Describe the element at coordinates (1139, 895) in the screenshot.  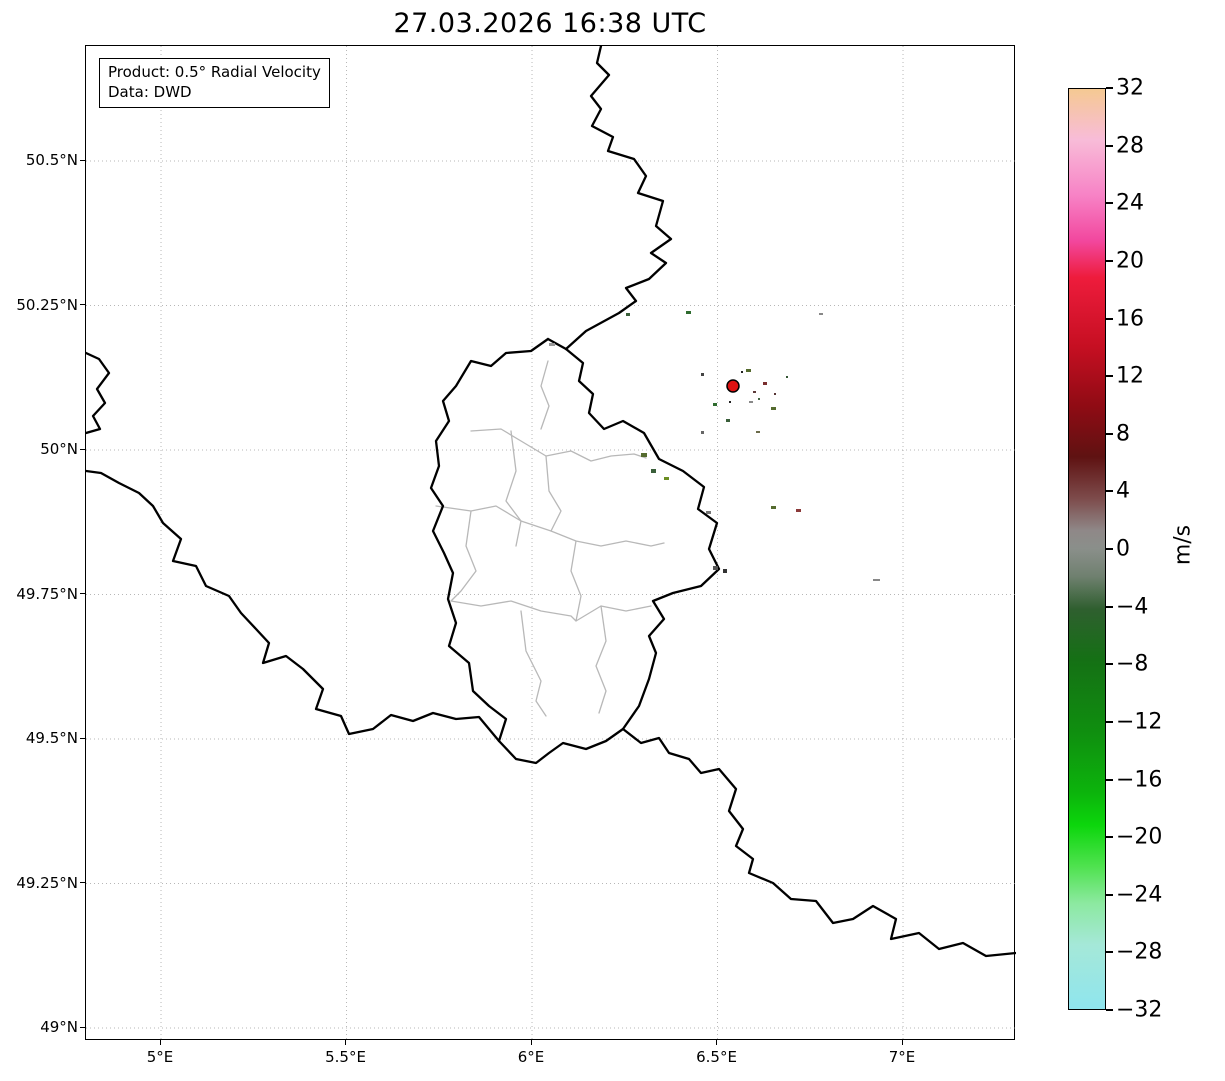
I see `colorbar-tick-label: −24` at that location.